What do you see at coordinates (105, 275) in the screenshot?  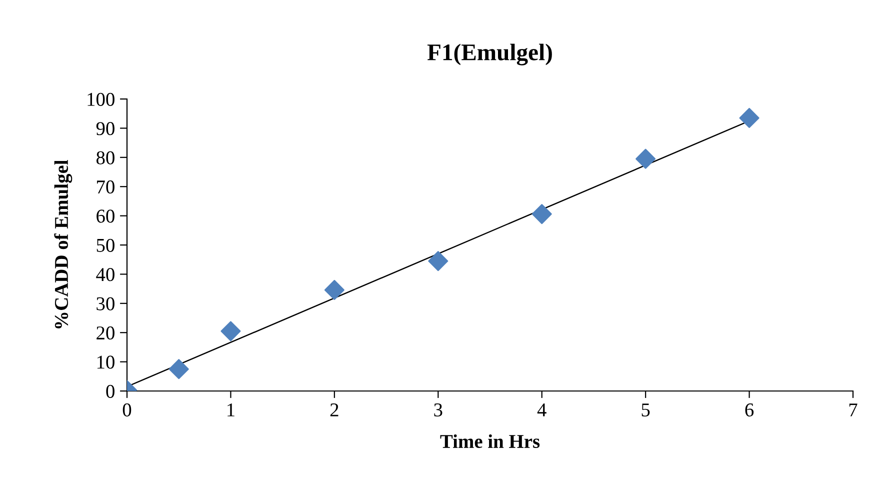 I see `y-tick-label: 40` at bounding box center [105, 275].